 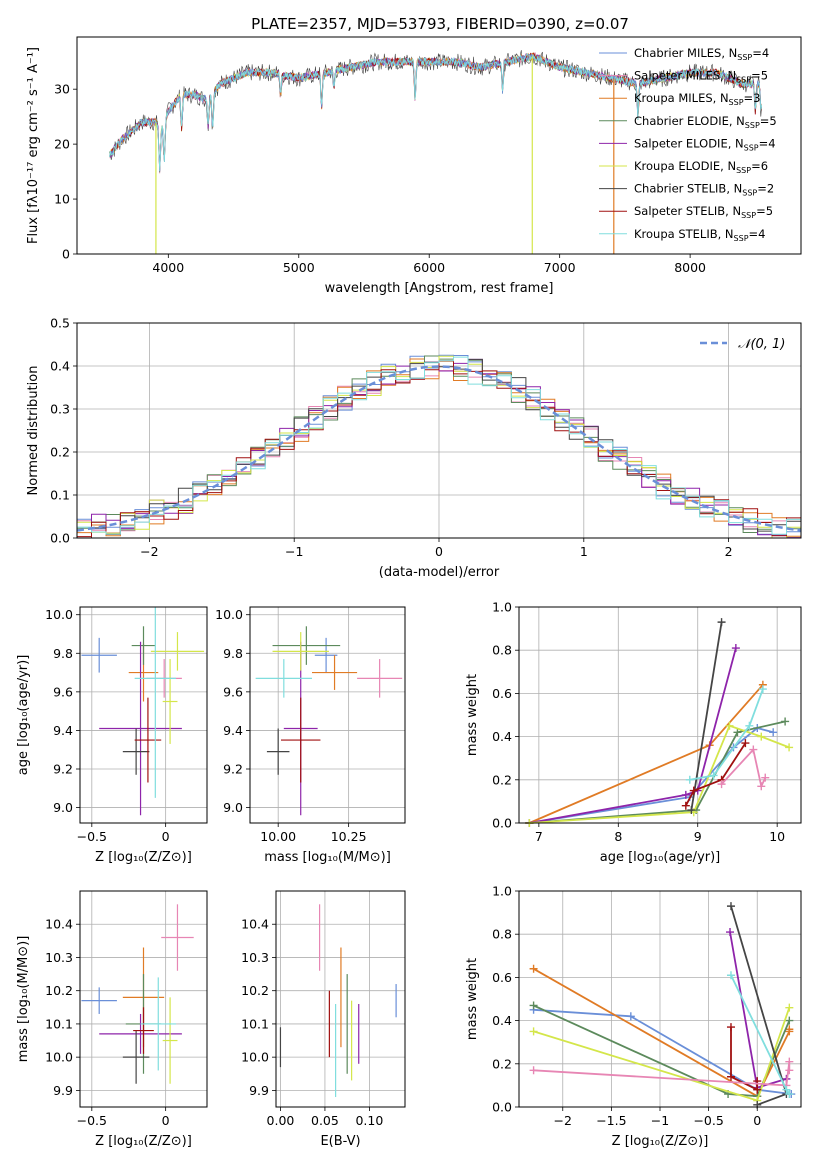 I want to click on y-tick-label: 0.5, so click(x=60, y=323).